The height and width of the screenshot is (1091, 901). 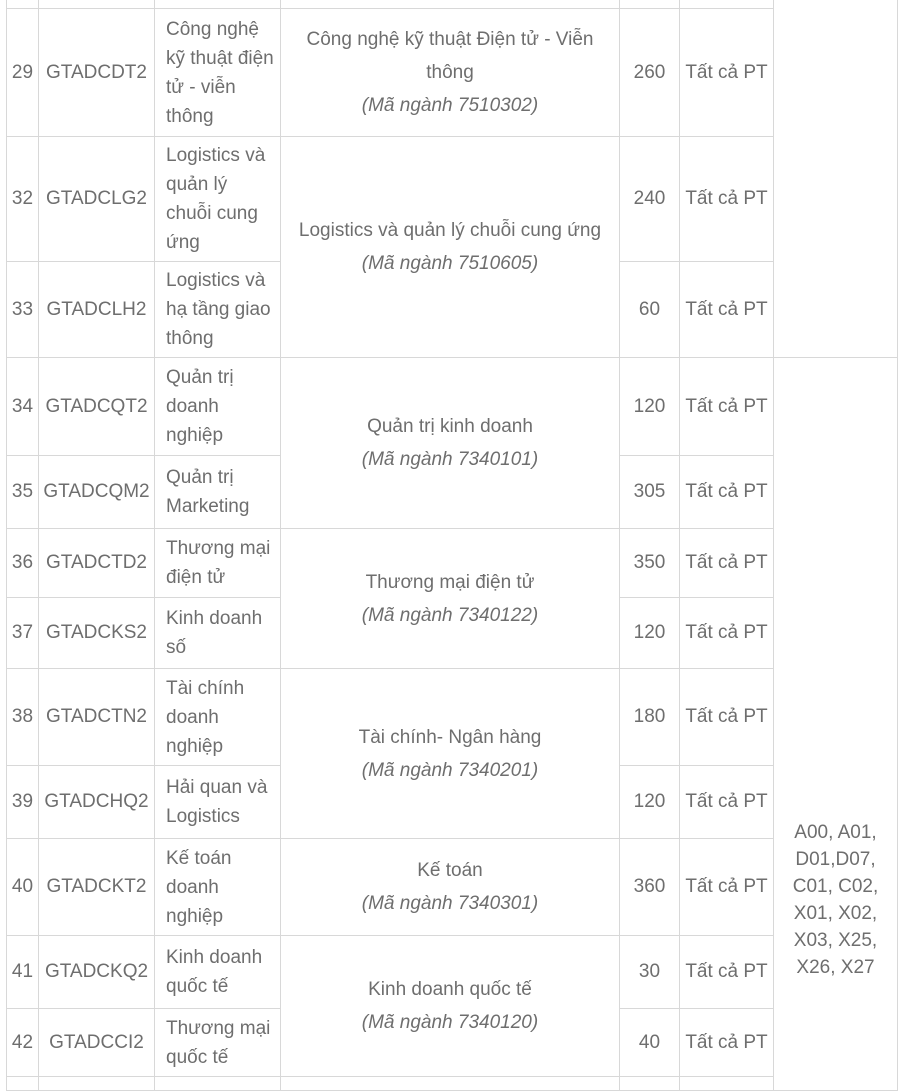 What do you see at coordinates (22, 406) in the screenshot?
I see `cell-stt: 34` at bounding box center [22, 406].